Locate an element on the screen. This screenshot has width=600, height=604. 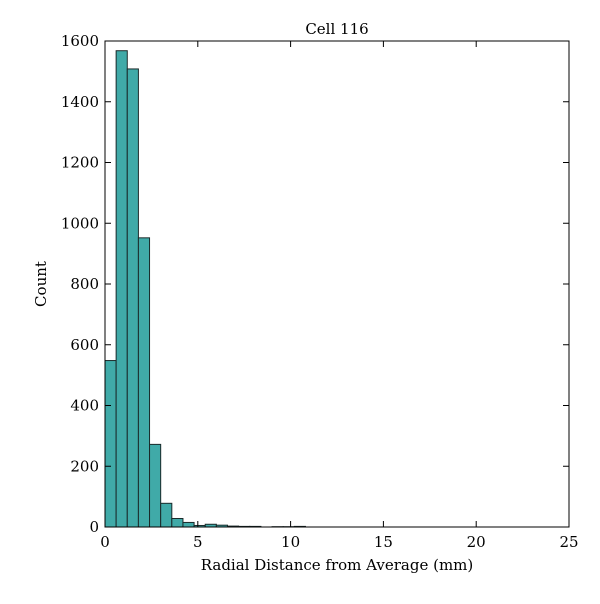
y-tick-label-7: 1400 is located at coordinates (80, 102).